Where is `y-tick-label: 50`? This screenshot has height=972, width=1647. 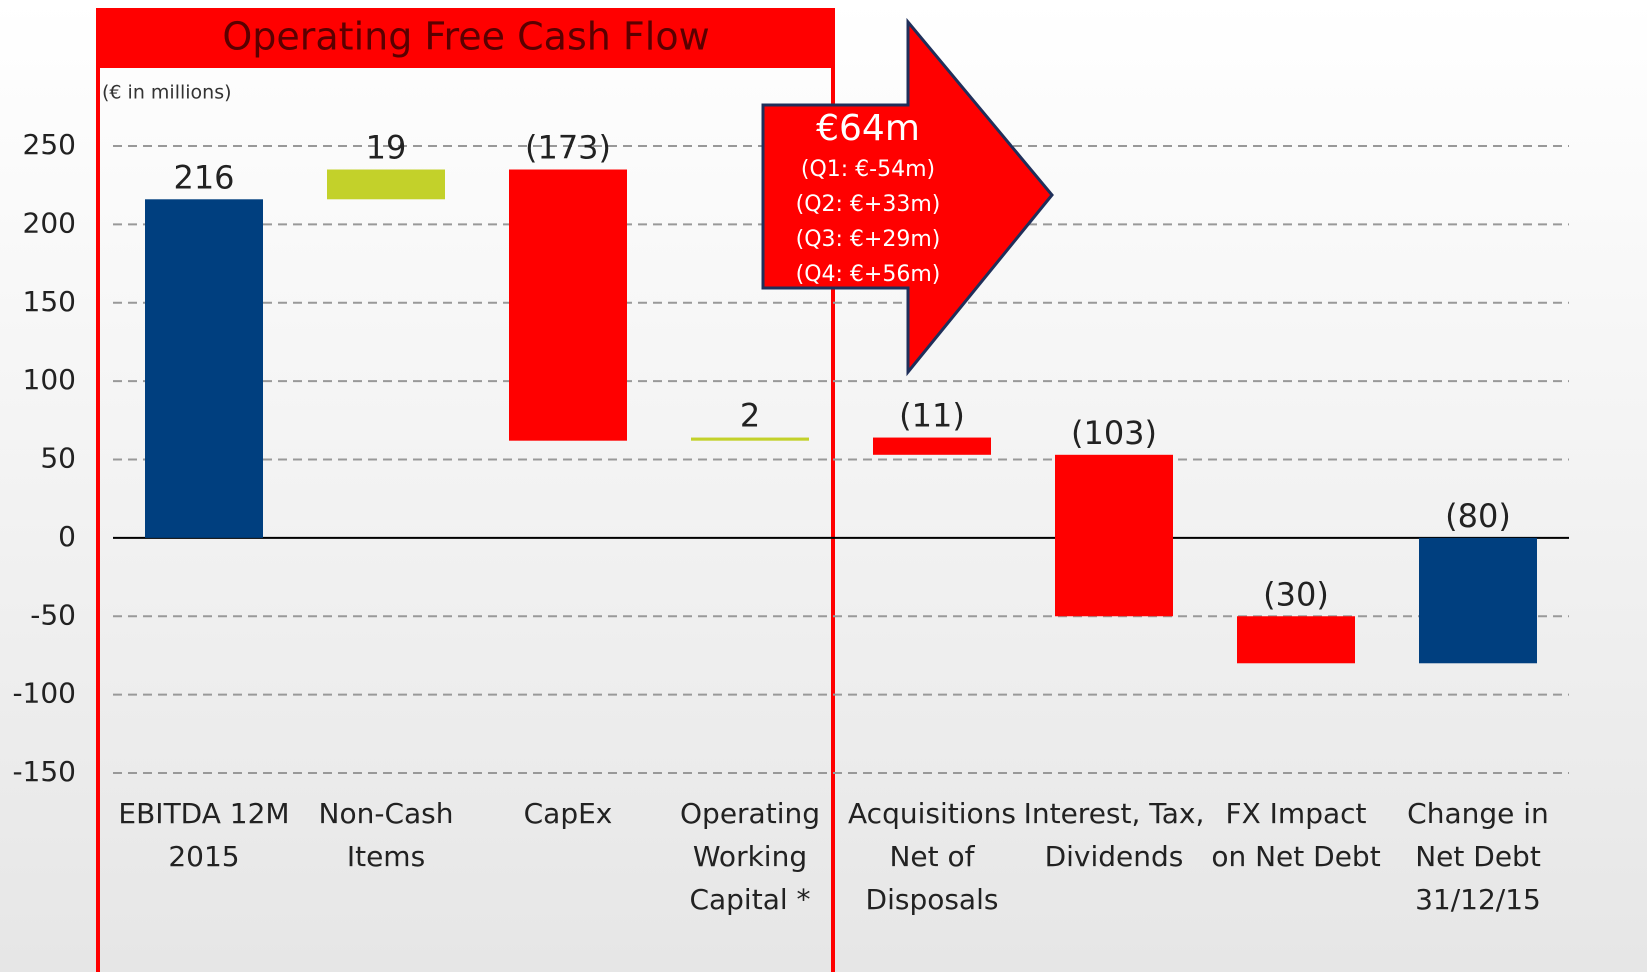 y-tick-label: 50 is located at coordinates (58, 458).